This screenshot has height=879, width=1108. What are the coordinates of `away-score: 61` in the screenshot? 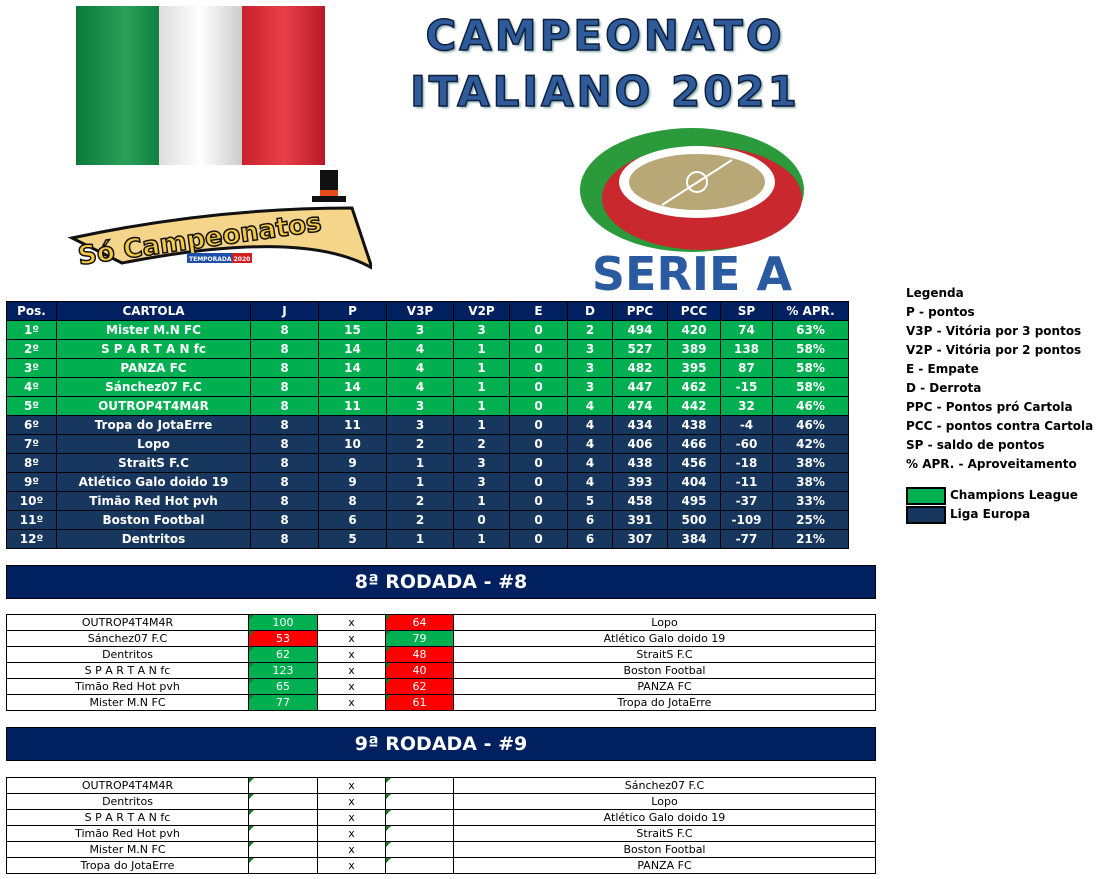 It's located at (419, 702).